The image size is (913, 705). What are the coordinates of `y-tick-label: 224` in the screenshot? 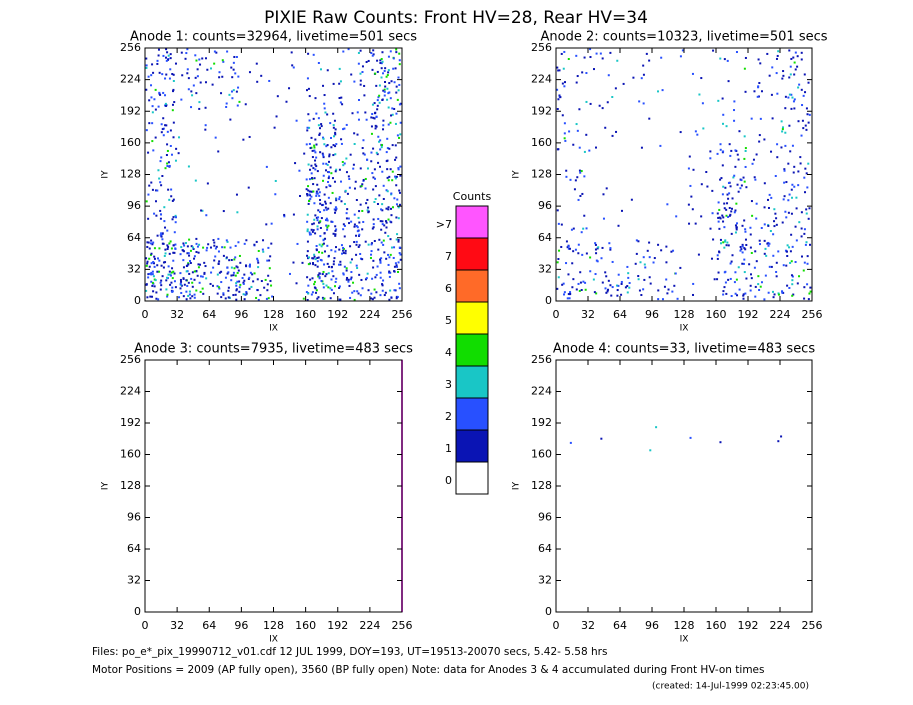 It's located at (130, 391).